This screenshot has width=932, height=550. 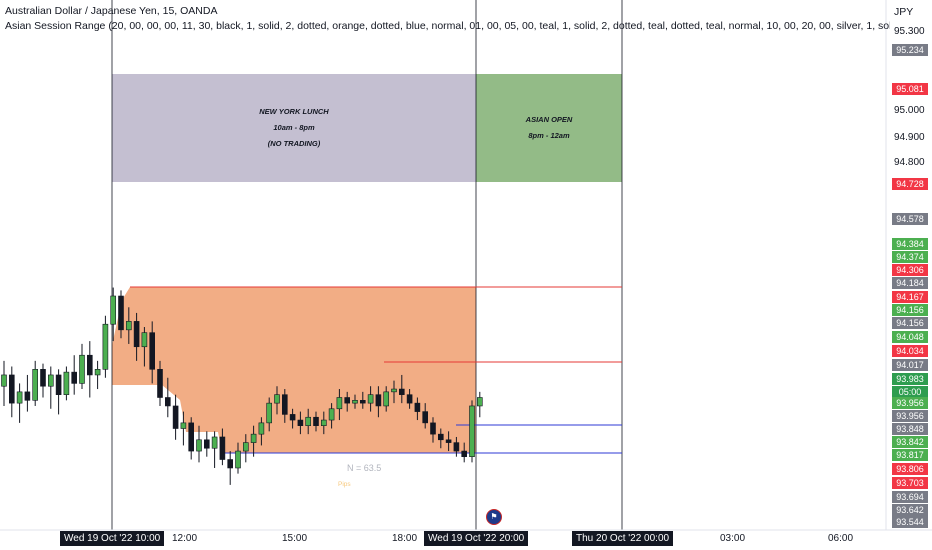 I want to click on asian-open-label: ASIAN OPEN 8pm - 12am, so click(x=549, y=128).